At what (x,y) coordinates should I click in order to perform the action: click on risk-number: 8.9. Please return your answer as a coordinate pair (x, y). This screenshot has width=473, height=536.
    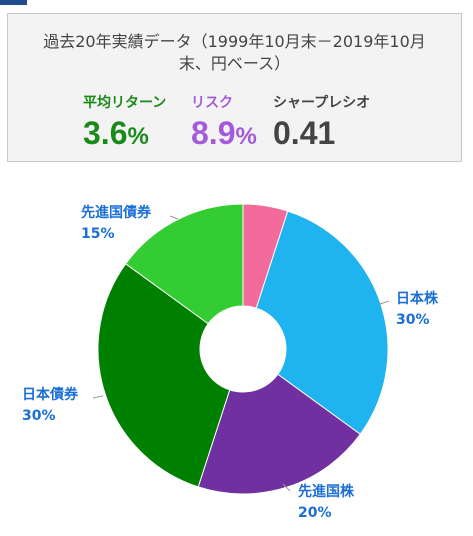
    Looking at the image, I should click on (213, 133).